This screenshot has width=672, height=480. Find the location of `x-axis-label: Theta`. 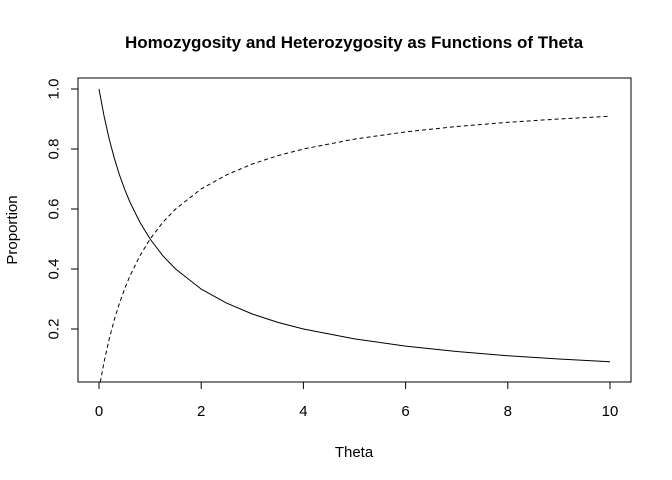

x-axis-label: Theta is located at coordinates (354, 452).